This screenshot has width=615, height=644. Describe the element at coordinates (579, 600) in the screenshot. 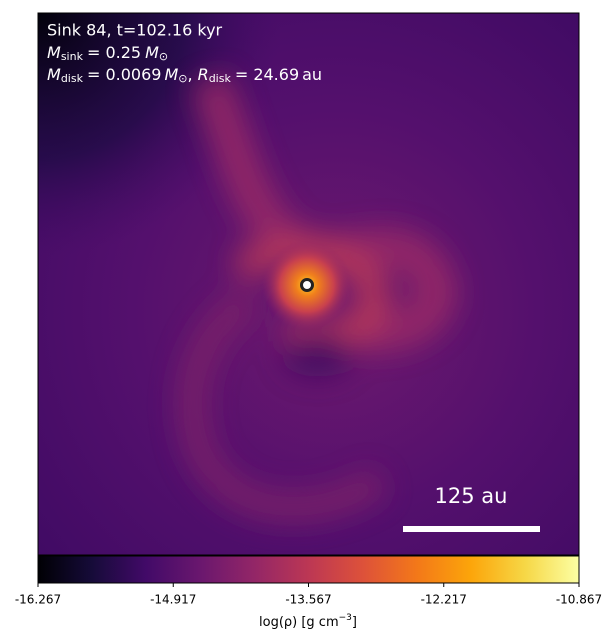

I see `tick-label: -10.867` at that location.